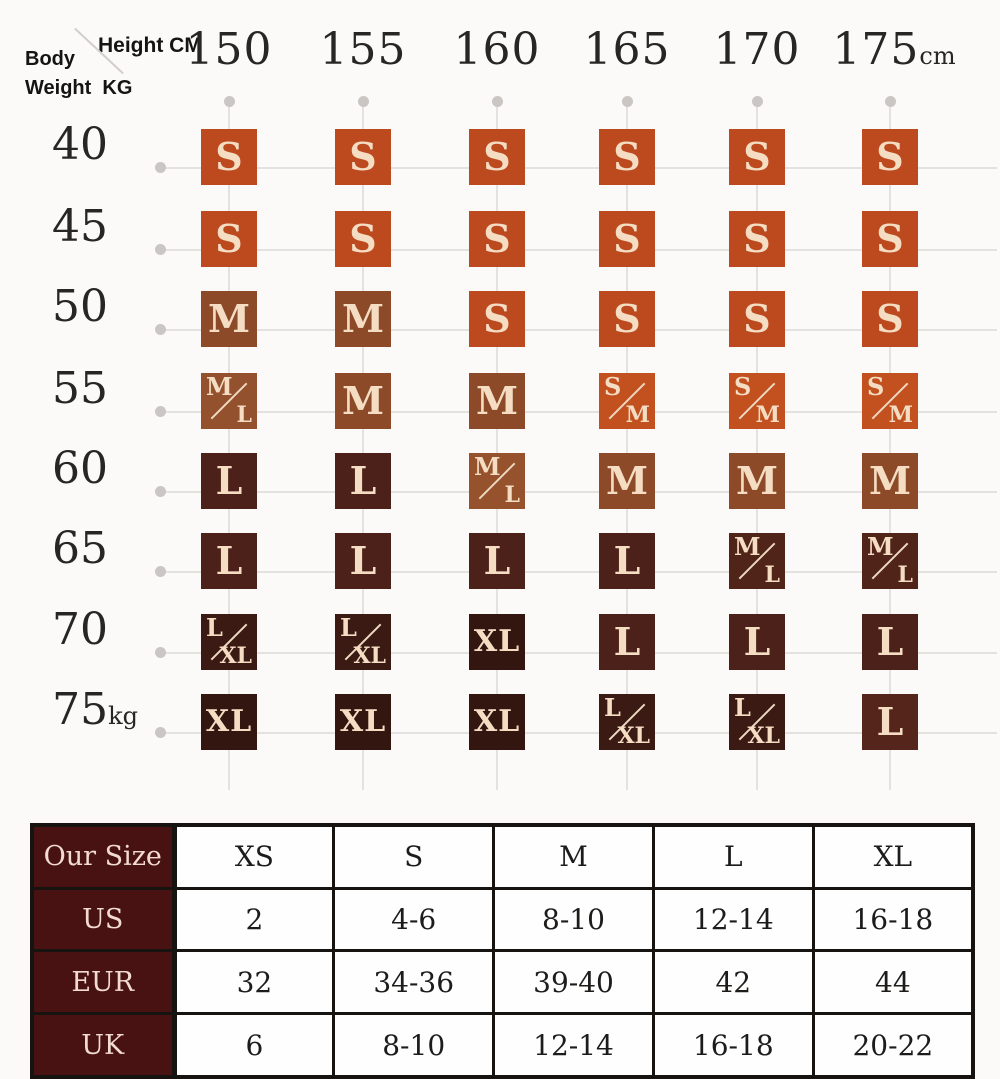 The image size is (1000, 1079). Describe the element at coordinates (502, 1045) in the screenshot. I see `table-row-uk: UK 6 8-10 12-14 16-18 20-22` at that location.